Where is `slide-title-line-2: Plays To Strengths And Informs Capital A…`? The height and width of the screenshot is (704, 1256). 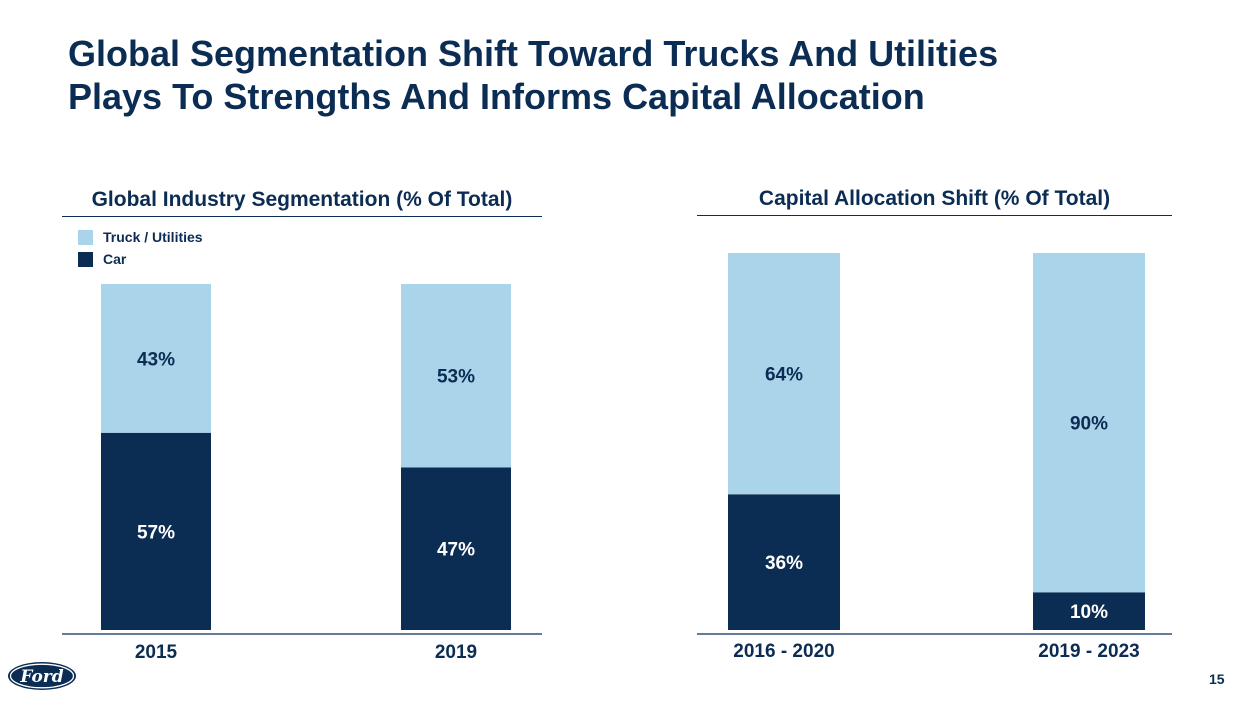 slide-title-line-2: Plays To Strengths And Informs Capital A… is located at coordinates (496, 96).